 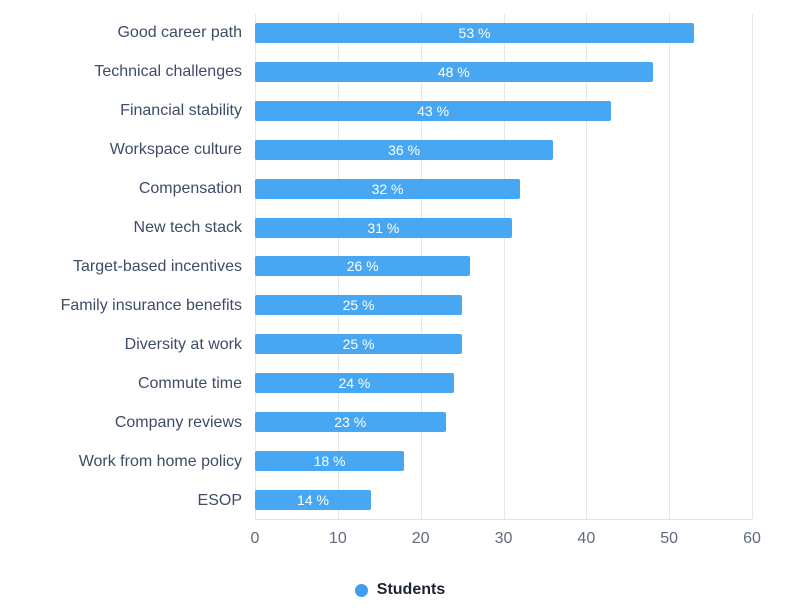 I want to click on bar-value-label: 14 %, so click(x=313, y=499).